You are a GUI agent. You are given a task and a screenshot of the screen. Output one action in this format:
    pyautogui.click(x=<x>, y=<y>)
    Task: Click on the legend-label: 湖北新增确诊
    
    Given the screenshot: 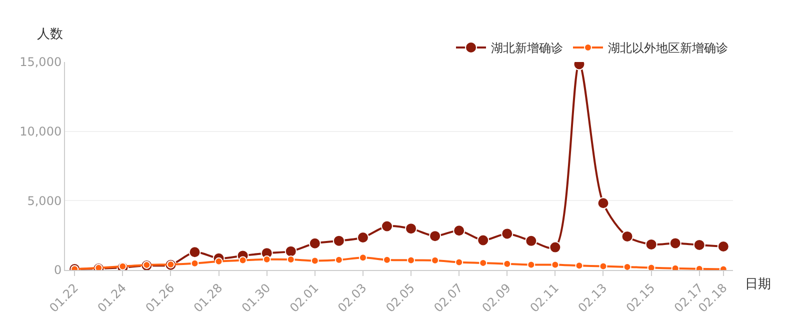 What is the action you would take?
    pyautogui.click(x=527, y=48)
    